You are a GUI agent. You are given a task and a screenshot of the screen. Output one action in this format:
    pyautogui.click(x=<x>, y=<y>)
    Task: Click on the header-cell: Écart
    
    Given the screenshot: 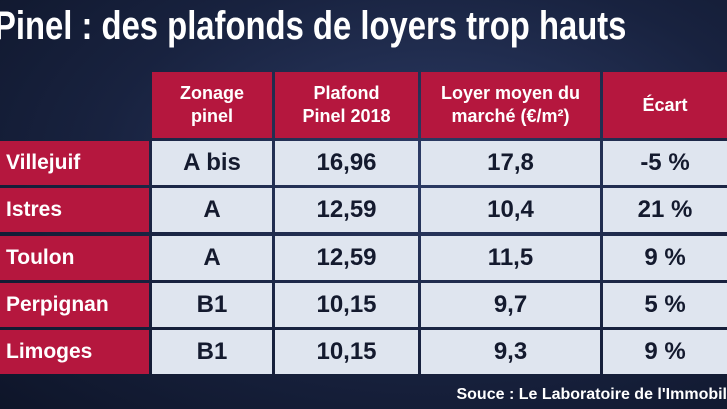 What is the action you would take?
    pyautogui.click(x=665, y=105)
    